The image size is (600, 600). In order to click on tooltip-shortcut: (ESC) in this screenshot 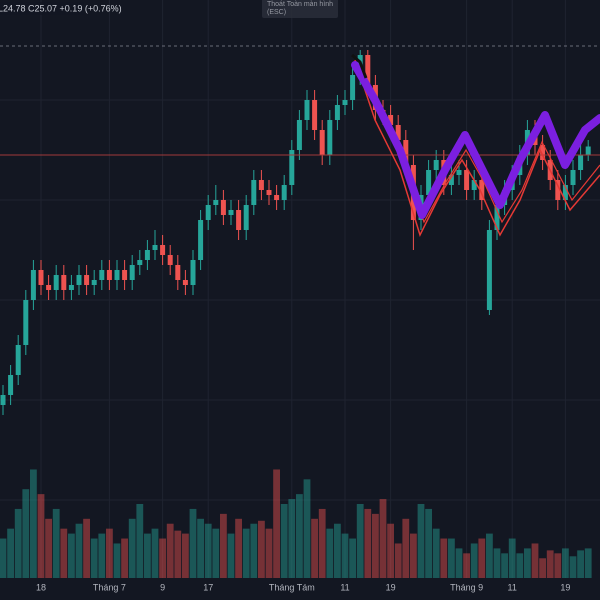, I will do `click(276, 12)`.